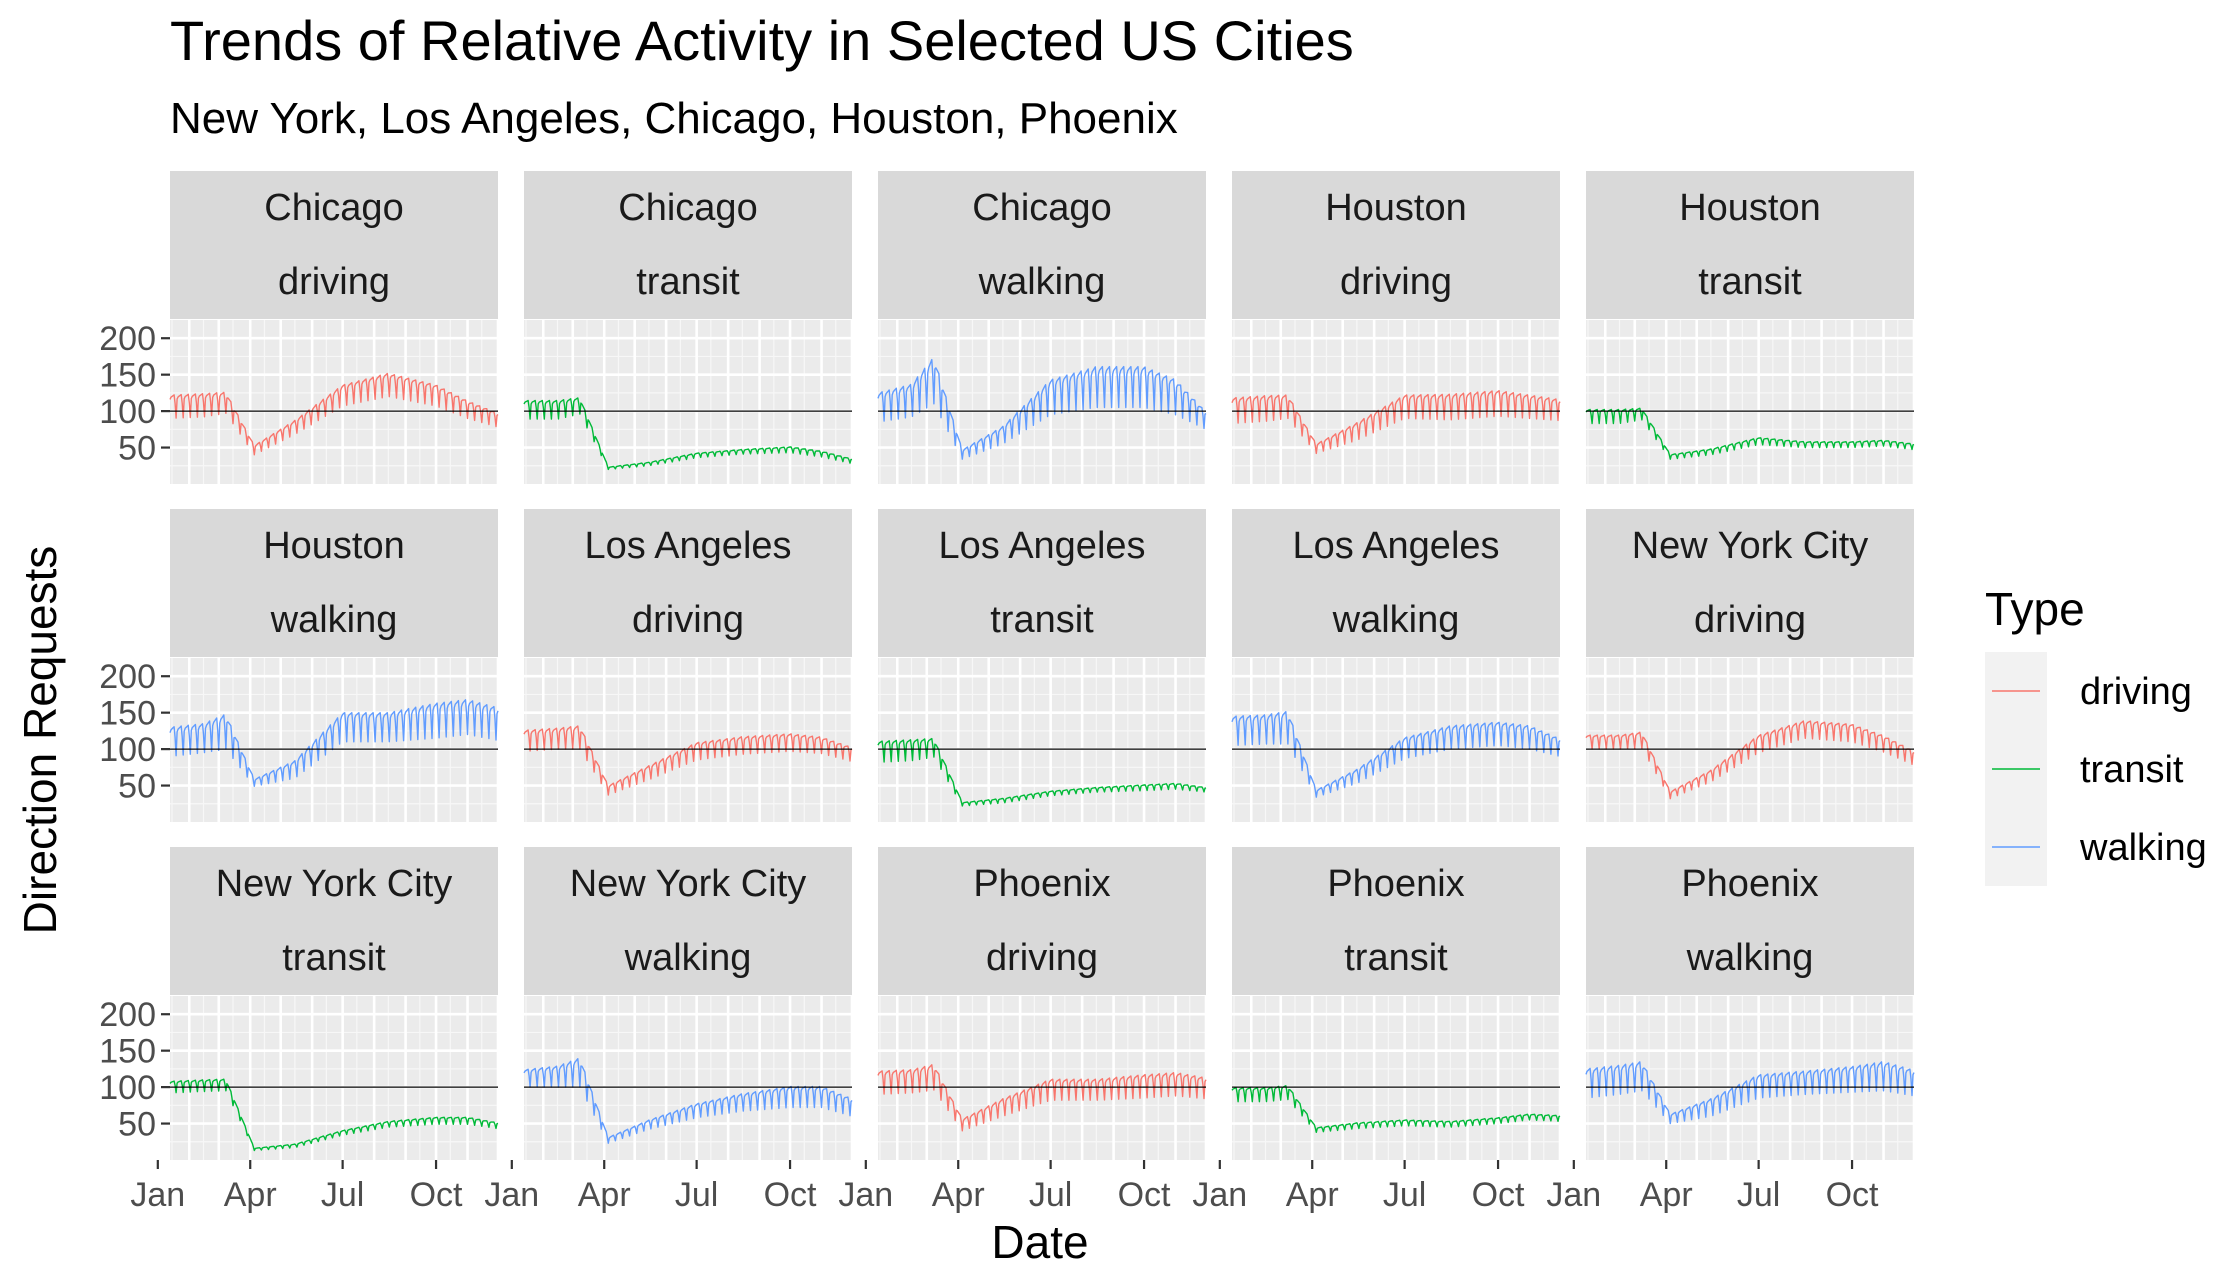 This screenshot has width=2240, height=1285. What do you see at coordinates (1396, 1109) in the screenshot?
I see `series-line-phoenix-transit` at bounding box center [1396, 1109].